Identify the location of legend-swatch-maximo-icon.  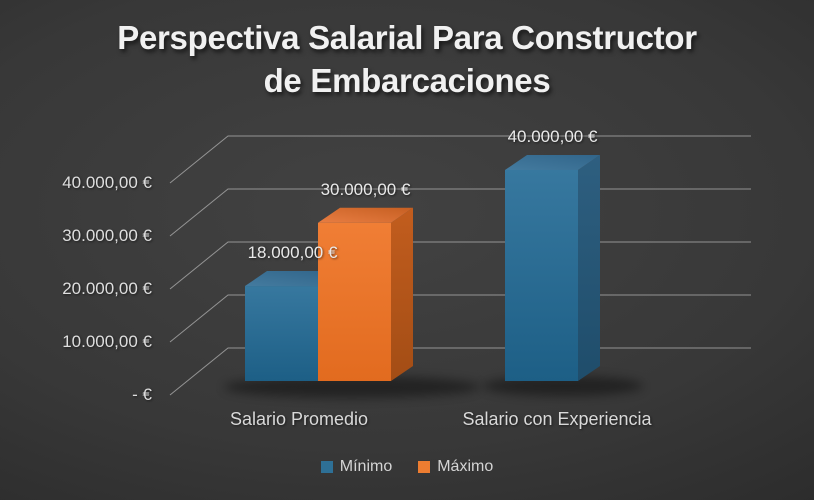
(424, 467).